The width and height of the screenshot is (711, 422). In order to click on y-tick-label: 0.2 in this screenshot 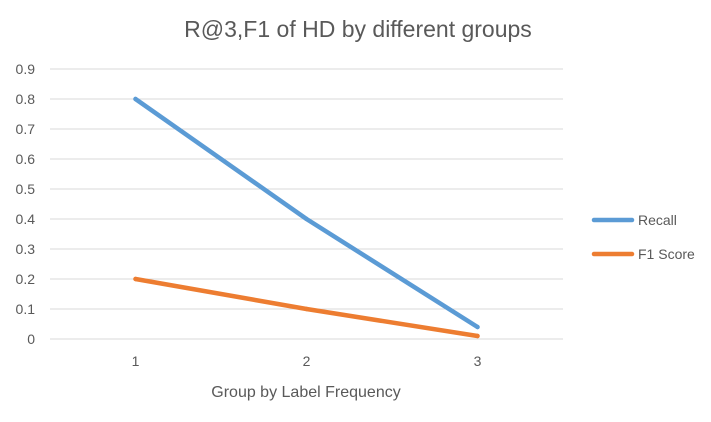, I will do `click(26, 279)`.